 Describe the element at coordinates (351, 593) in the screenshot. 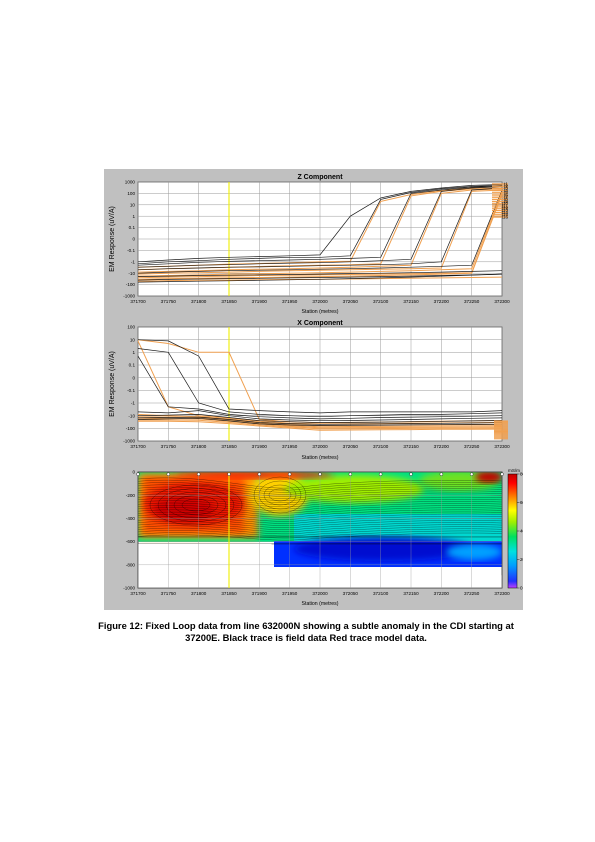

I see `cdi-x-tick: 372050` at that location.